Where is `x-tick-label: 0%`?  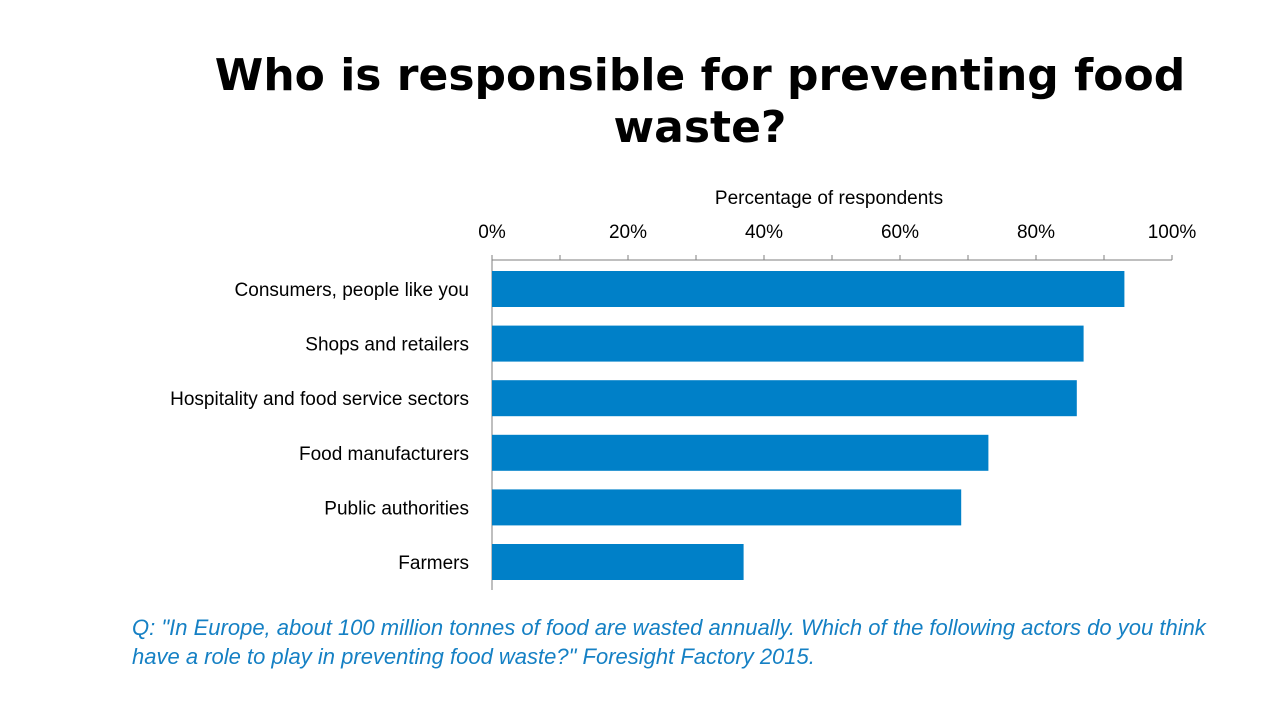
x-tick-label: 0% is located at coordinates (492, 232).